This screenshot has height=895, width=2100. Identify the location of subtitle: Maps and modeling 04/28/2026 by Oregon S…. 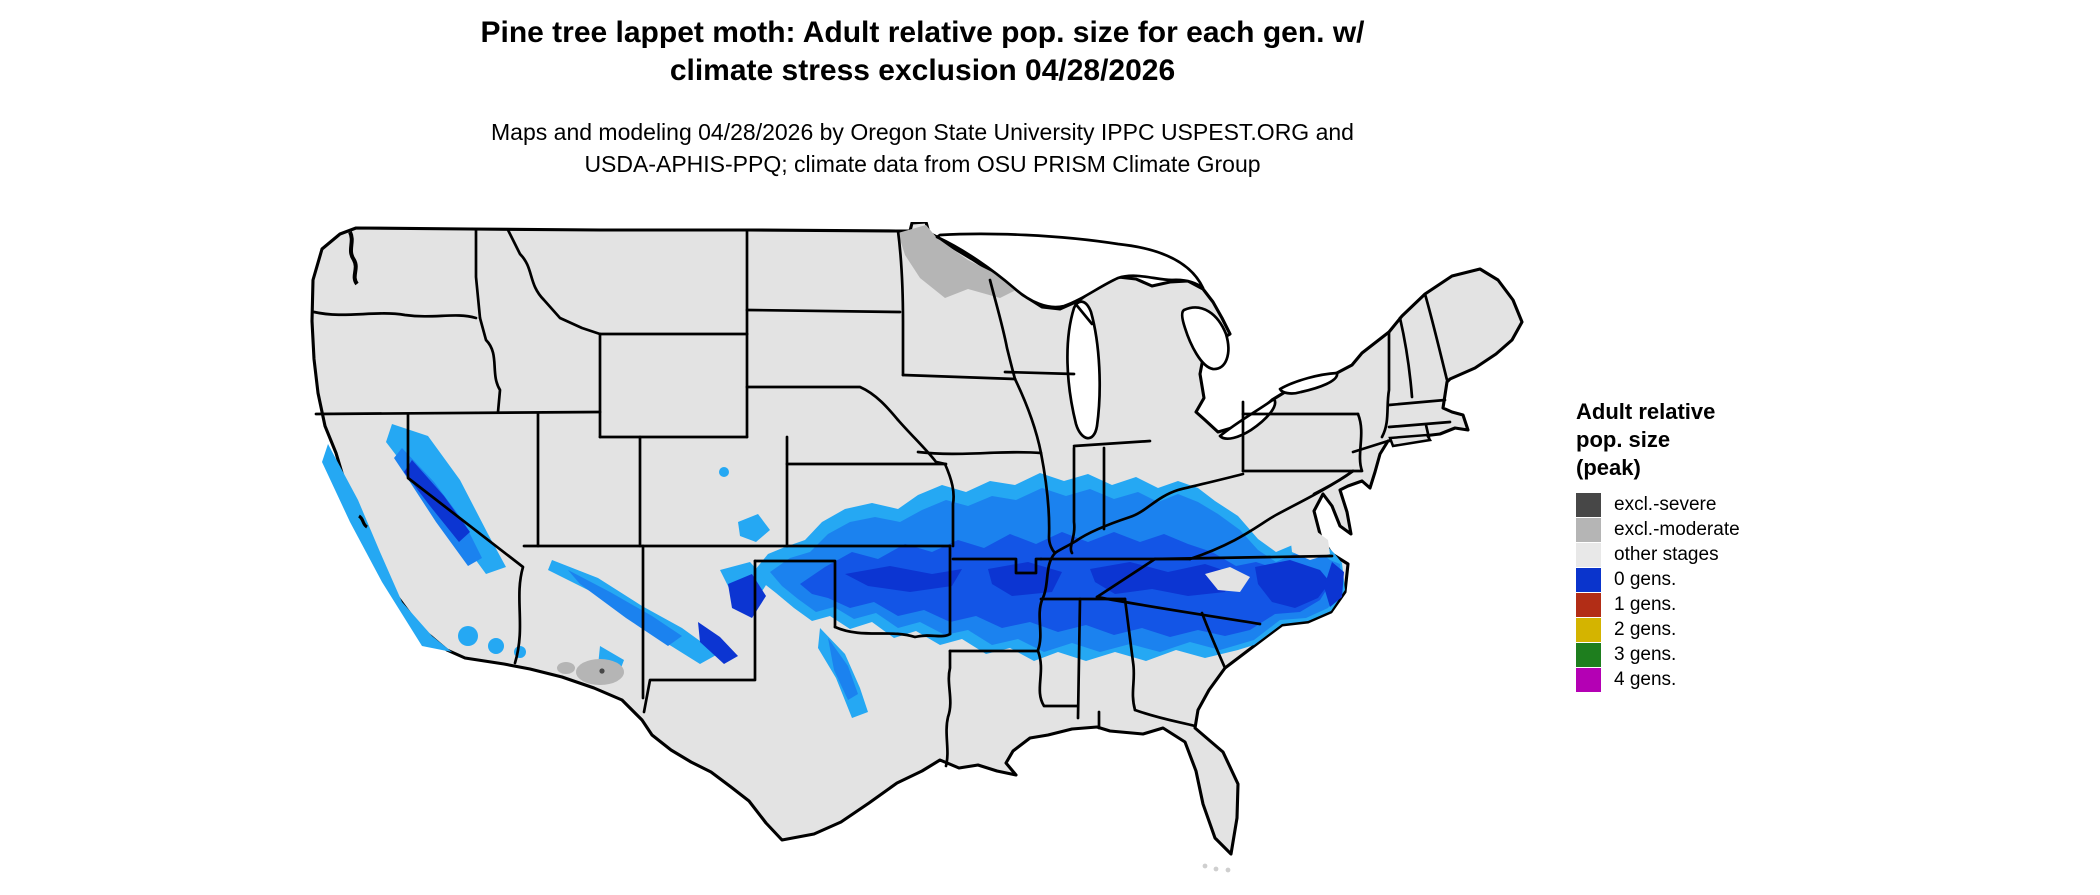
(922, 148).